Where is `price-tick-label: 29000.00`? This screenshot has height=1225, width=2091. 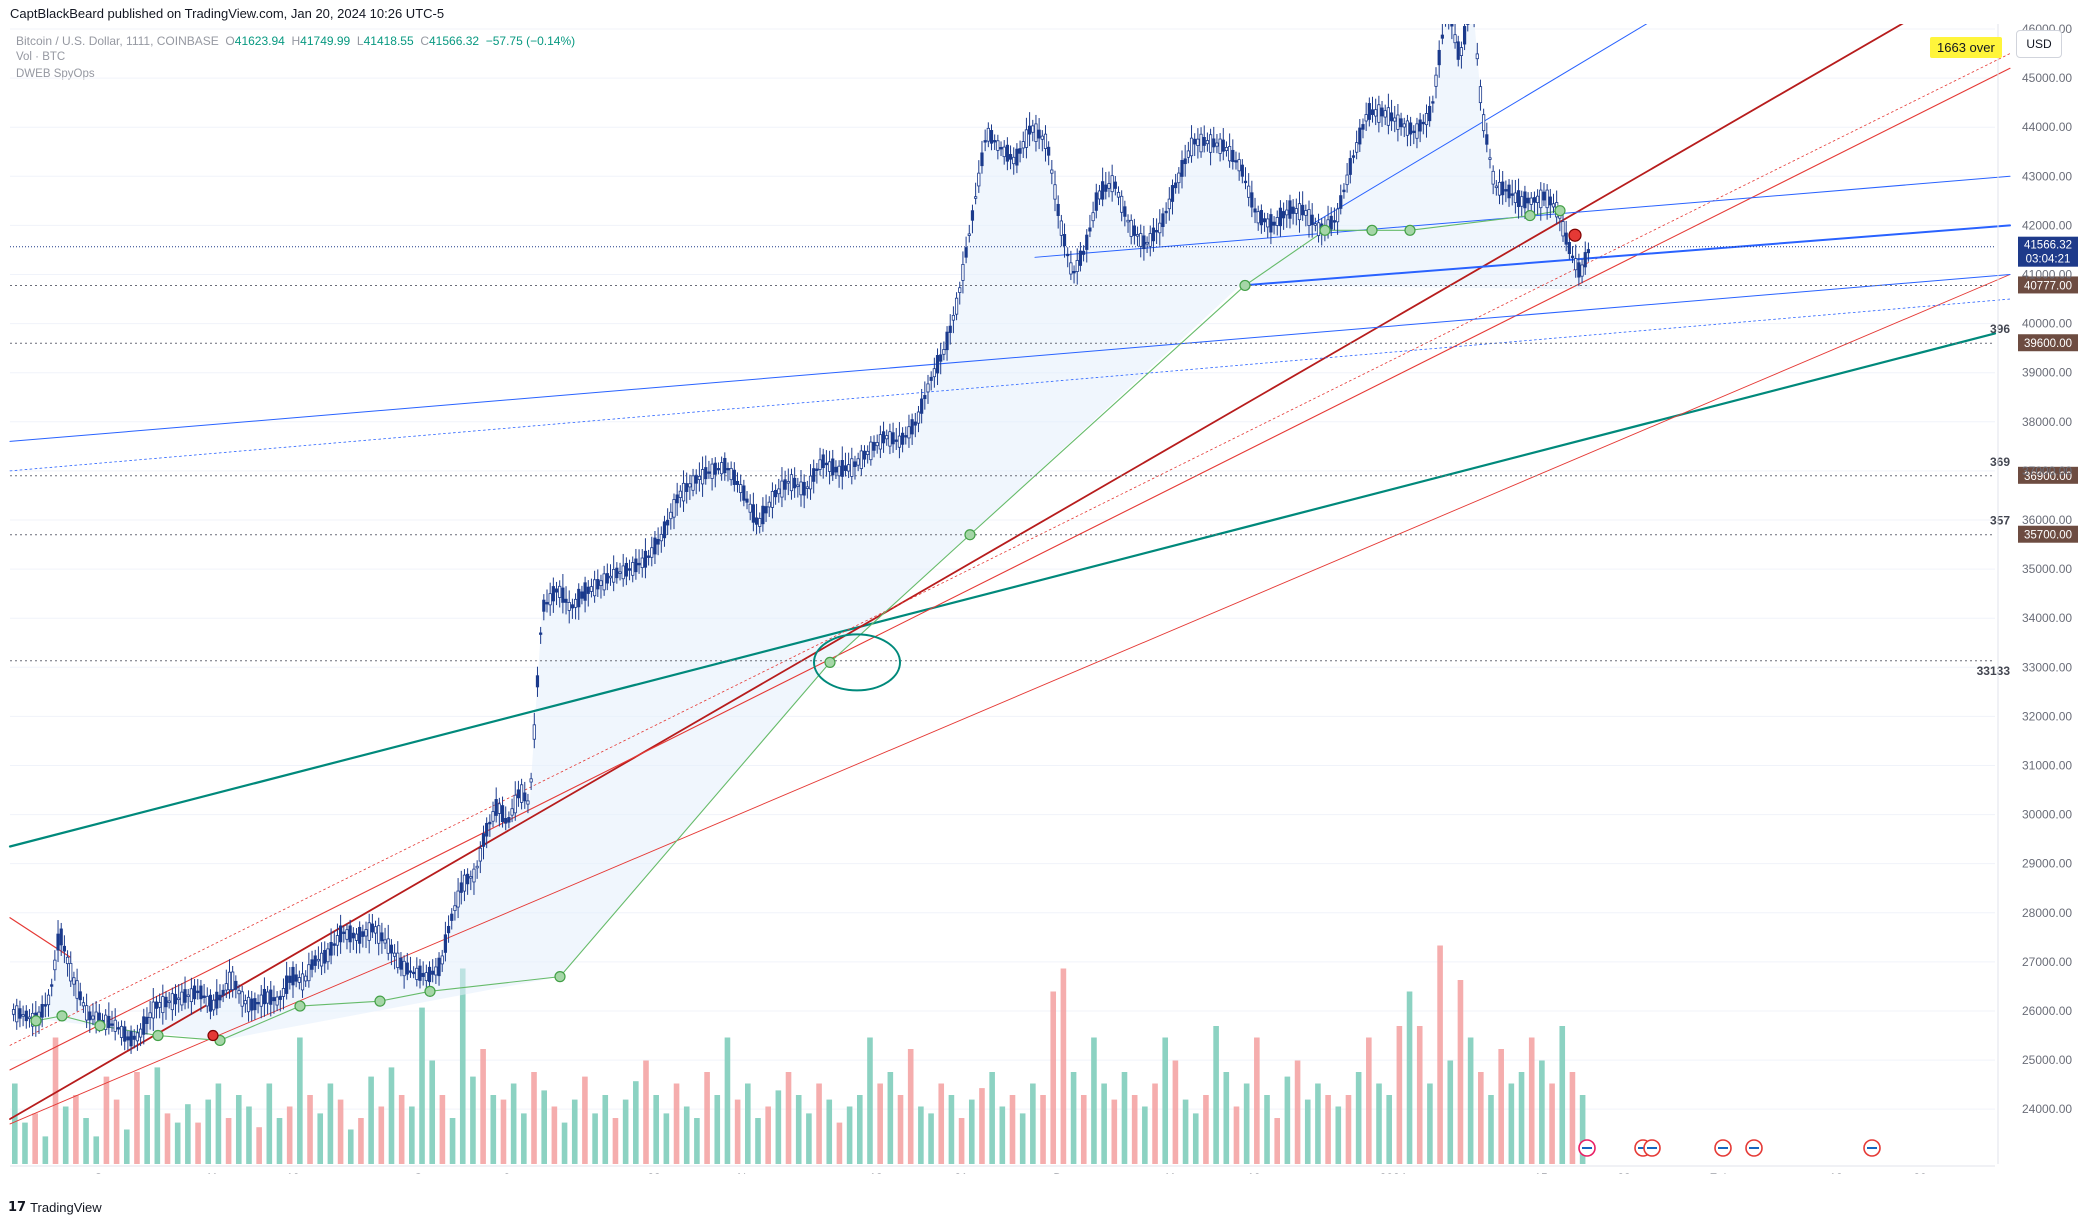
price-tick-label: 29000.00 is located at coordinates (2047, 864).